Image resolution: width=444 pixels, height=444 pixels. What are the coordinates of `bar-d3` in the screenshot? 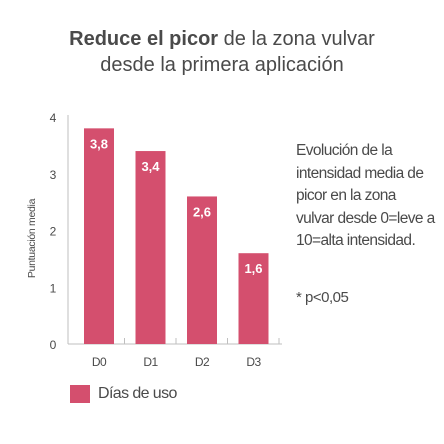 It's located at (253, 298).